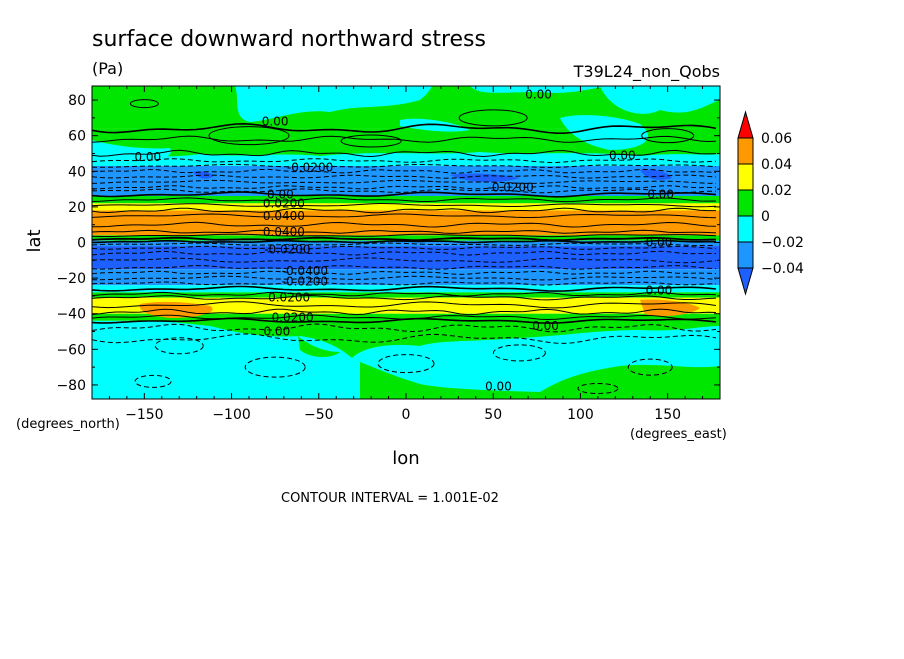 Image resolution: width=904 pixels, height=659 pixels. Describe the element at coordinates (646, 72) in the screenshot. I see `run-label: T39L24_non_Qobs` at that location.